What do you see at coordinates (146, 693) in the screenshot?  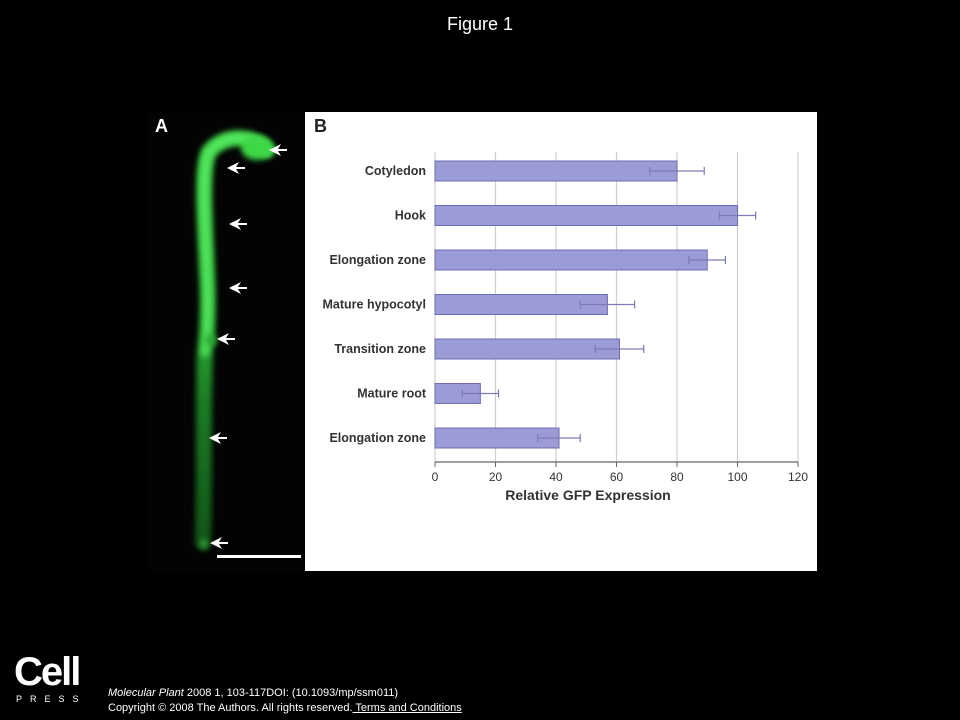 I see `journal-name: Molecular Plant` at bounding box center [146, 693].